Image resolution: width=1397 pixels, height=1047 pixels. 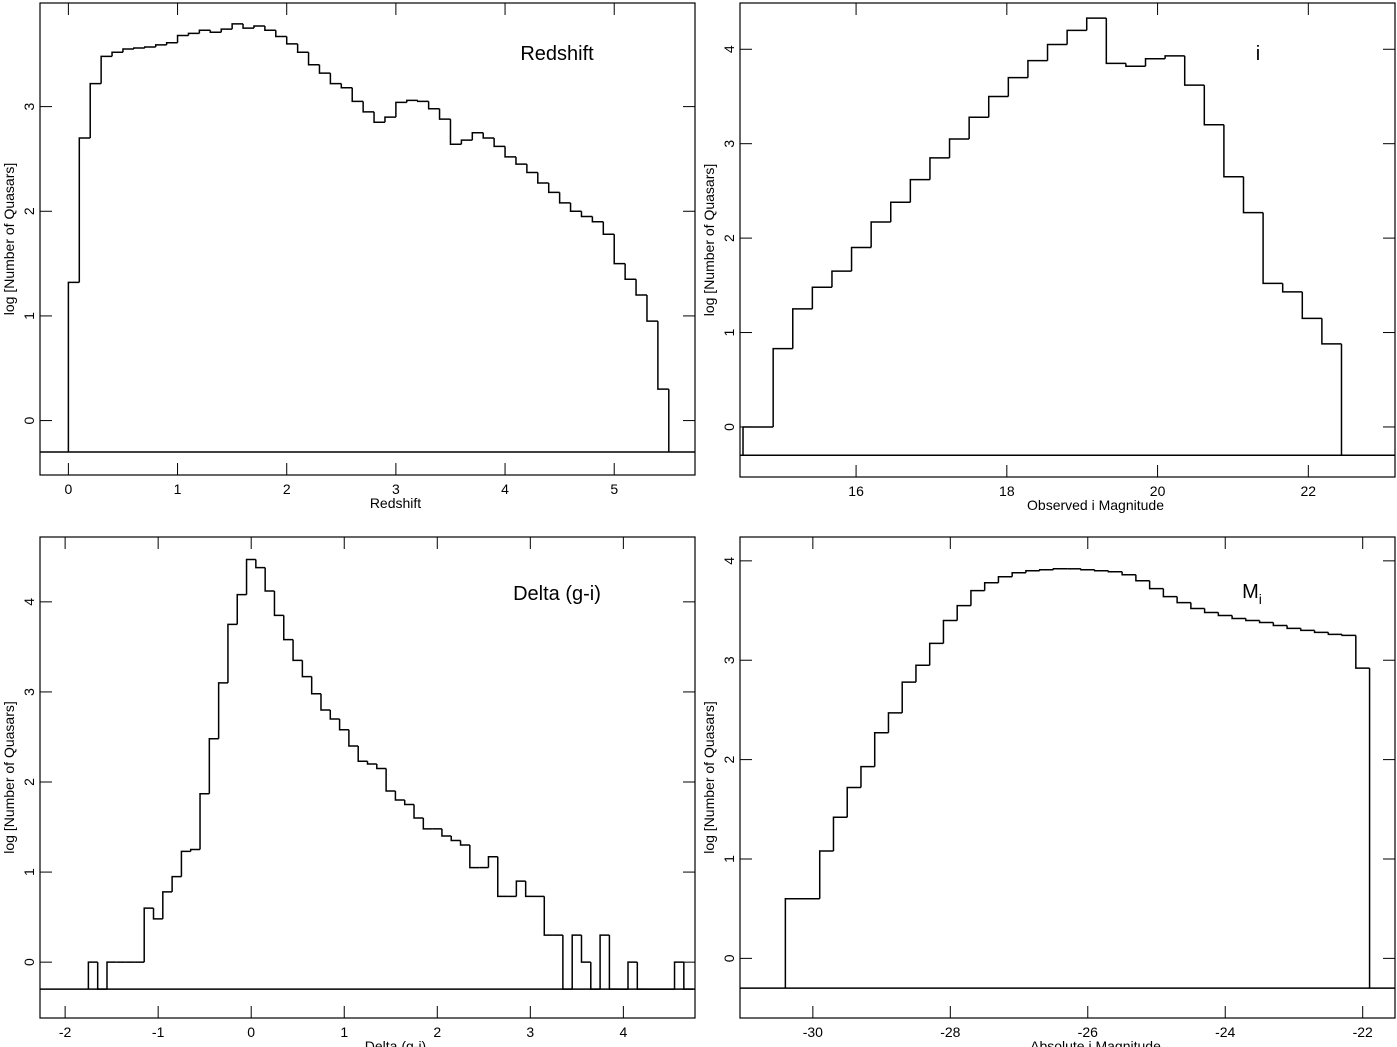 I want to click on x-tick-label: 18, so click(x=1007, y=491).